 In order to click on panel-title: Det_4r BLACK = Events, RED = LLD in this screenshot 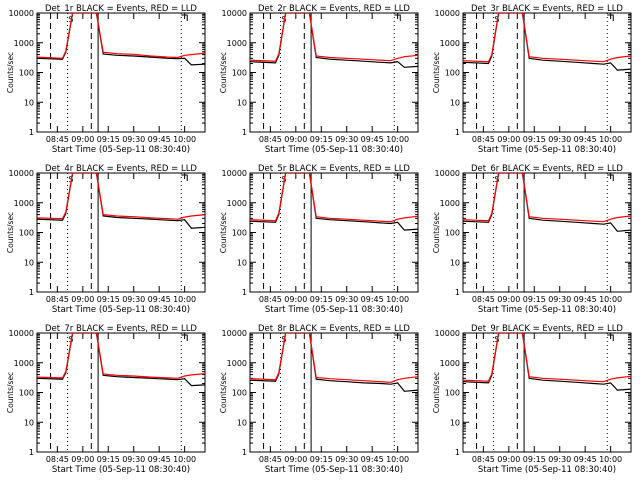, I will do `click(121, 169)`.